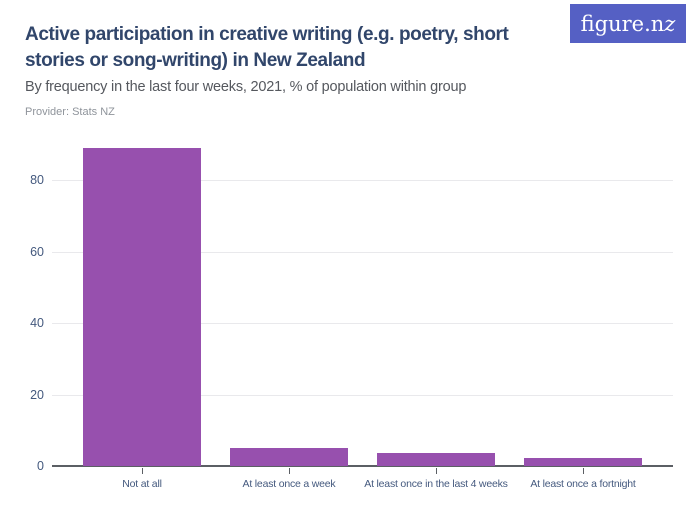  Describe the element at coordinates (436, 459) in the screenshot. I see `bar-at-least-once-in-the-last-4-weeks` at that location.